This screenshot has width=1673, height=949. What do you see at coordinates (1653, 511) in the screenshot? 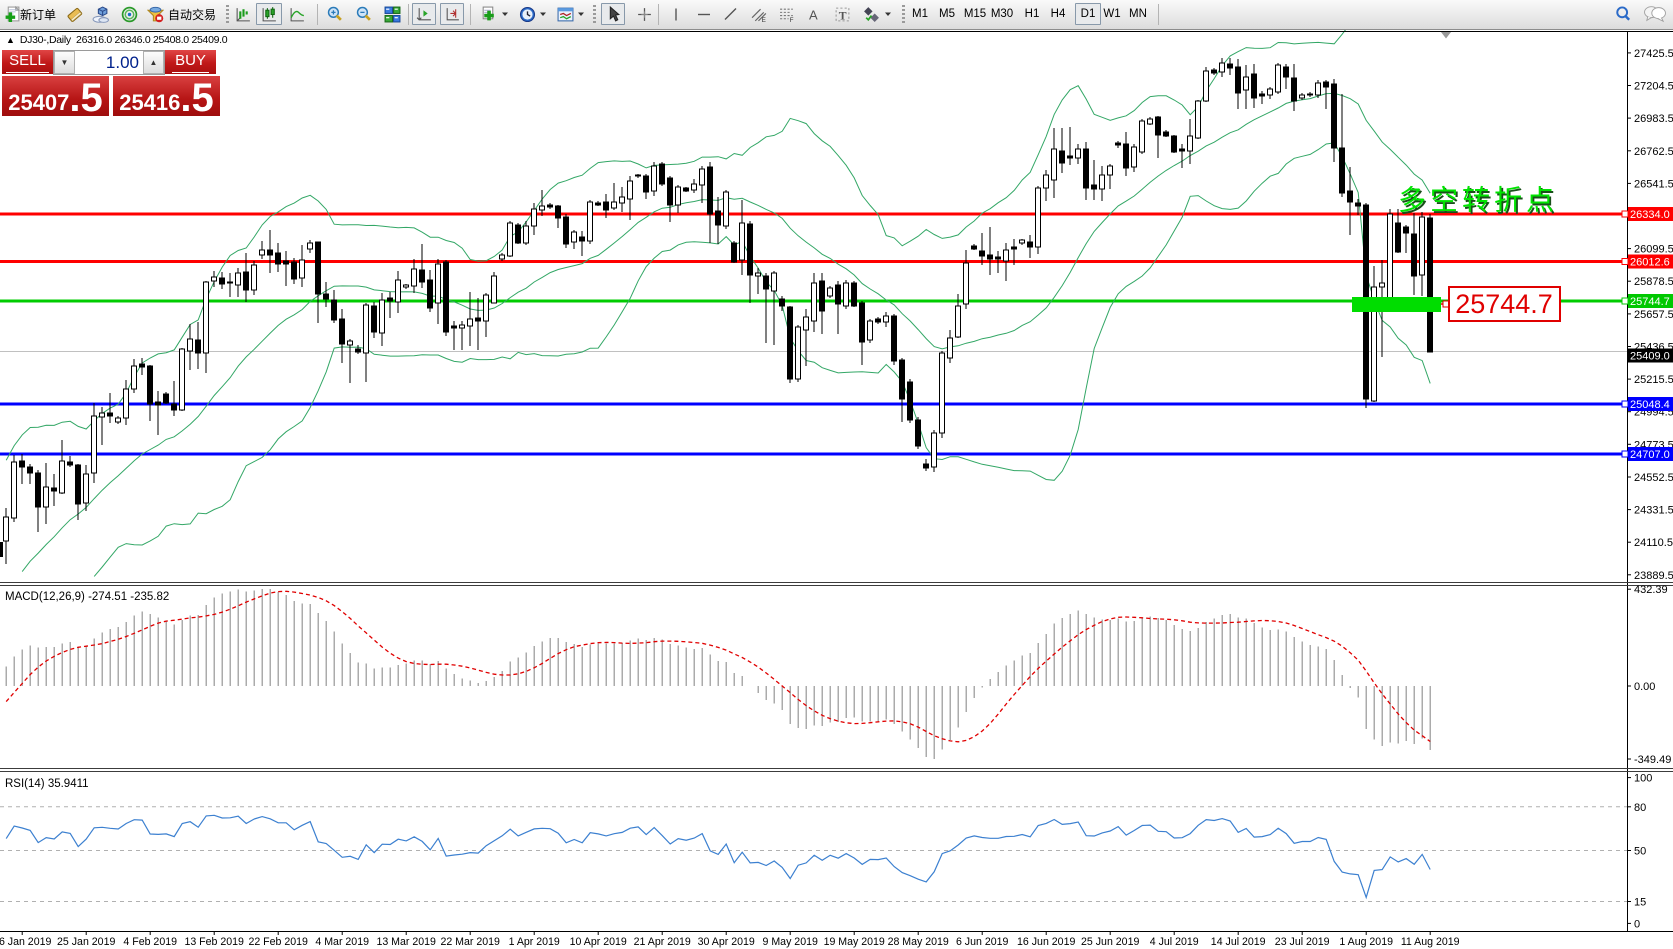
I see `svg-text: 24331.5` at bounding box center [1653, 511].